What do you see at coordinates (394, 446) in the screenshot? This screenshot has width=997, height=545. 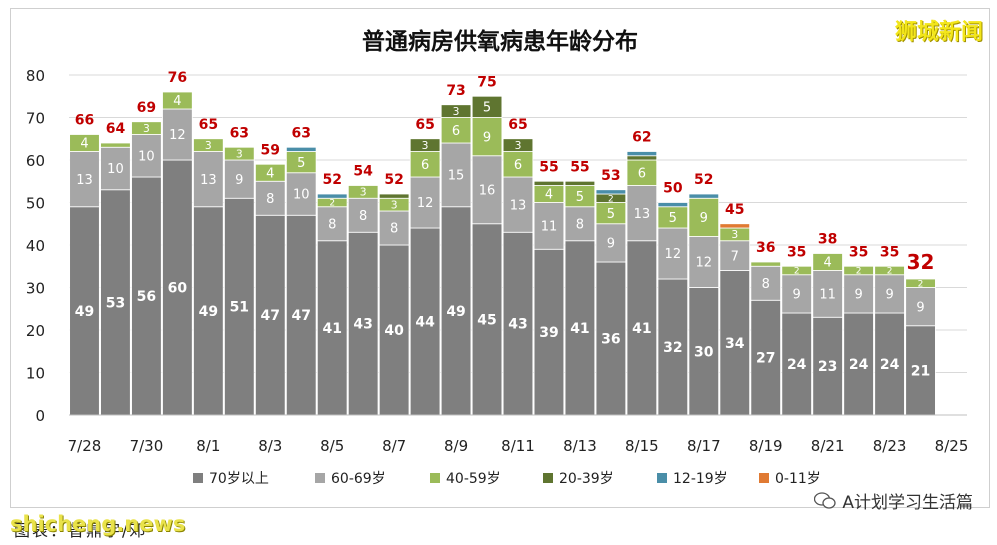 I see `x-tick-label: 8/7` at bounding box center [394, 446].